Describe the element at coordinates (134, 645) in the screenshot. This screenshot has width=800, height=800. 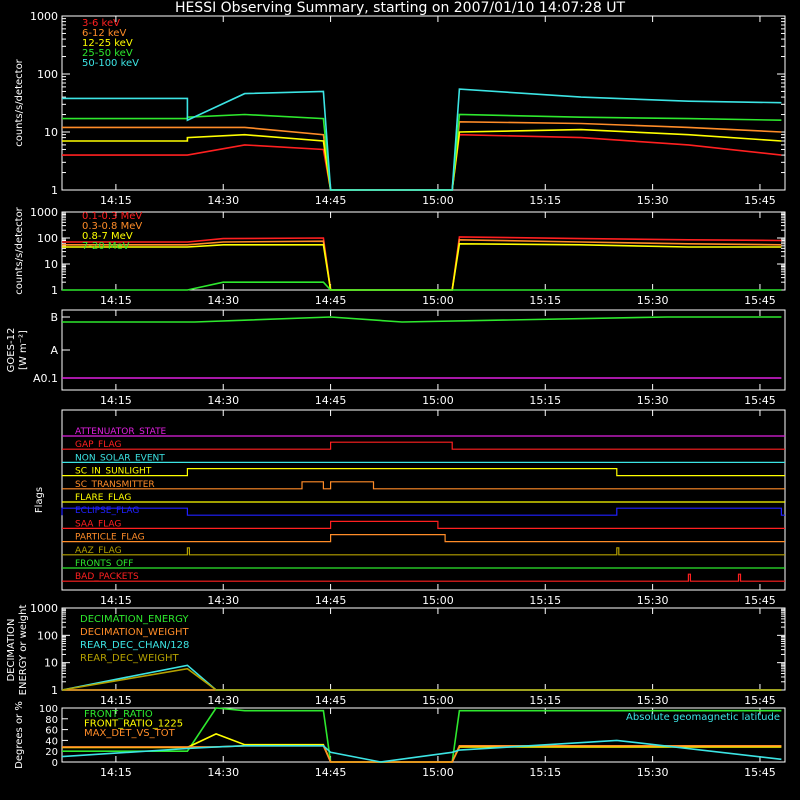
I see `dec-legend-2: REAR_DEC_CHAN/128` at that location.